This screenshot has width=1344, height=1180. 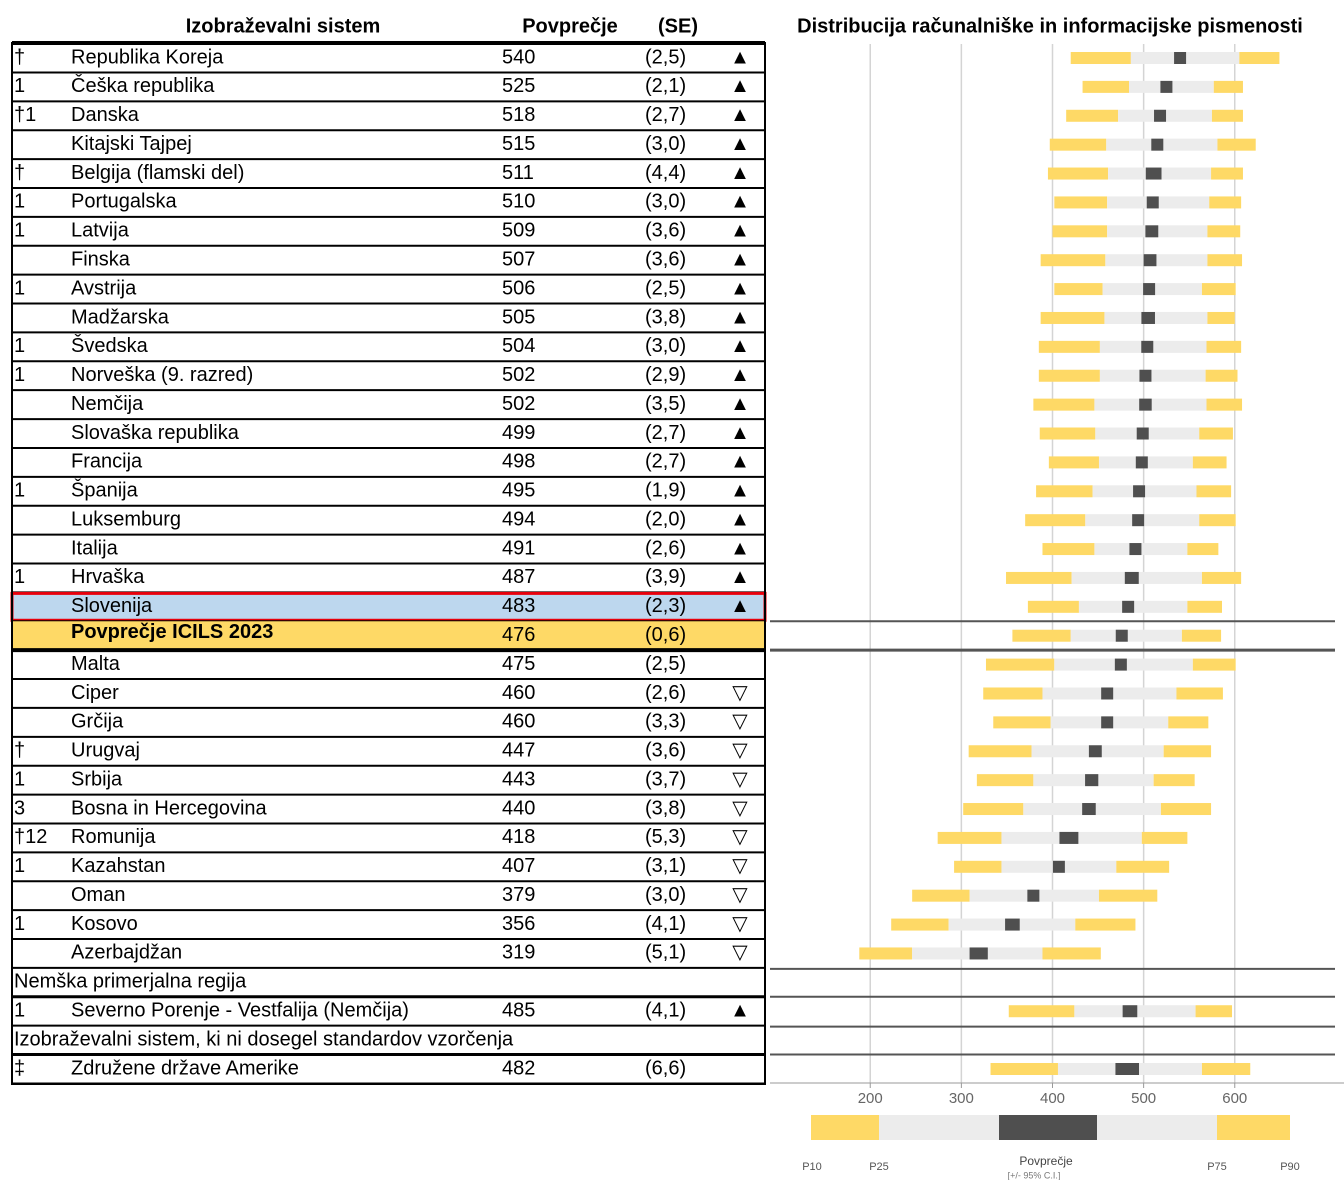 What do you see at coordinates (518, 837) in the screenshot?
I see `mean: 418` at bounding box center [518, 837].